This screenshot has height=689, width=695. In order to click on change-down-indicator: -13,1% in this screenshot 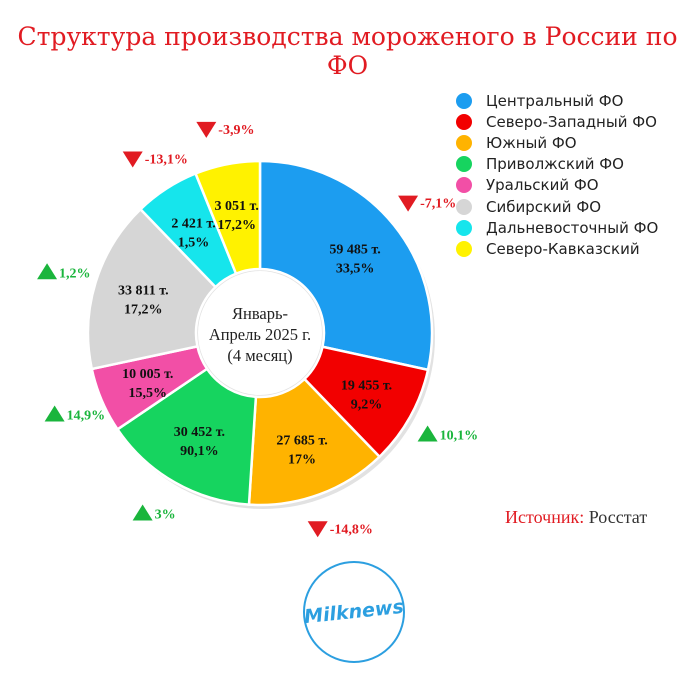, I will do `click(155, 159)`.